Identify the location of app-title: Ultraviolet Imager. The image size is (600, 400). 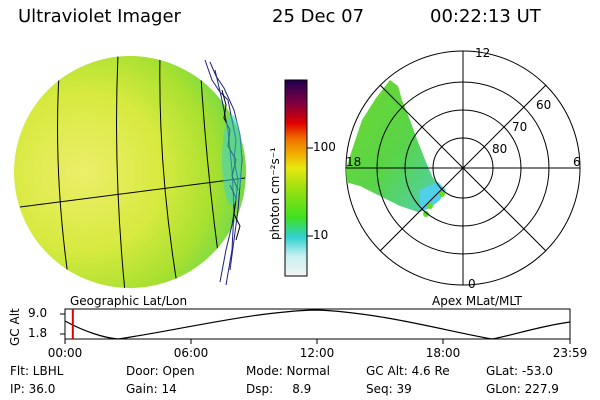
(99, 16).